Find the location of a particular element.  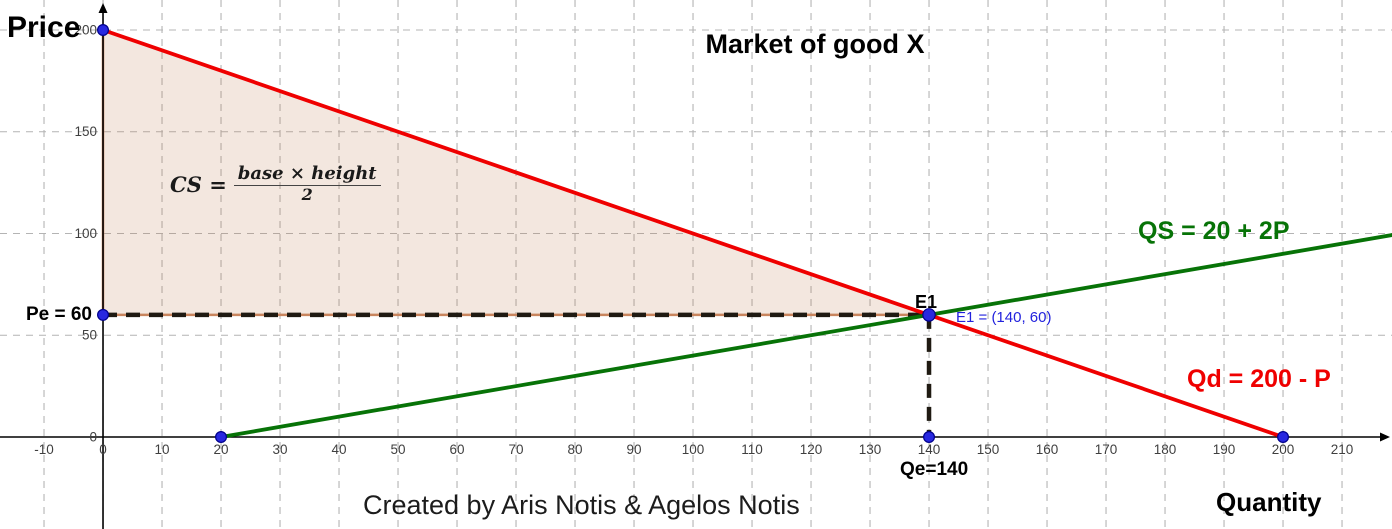

x-tick-label: 160 is located at coordinates (1047, 449).